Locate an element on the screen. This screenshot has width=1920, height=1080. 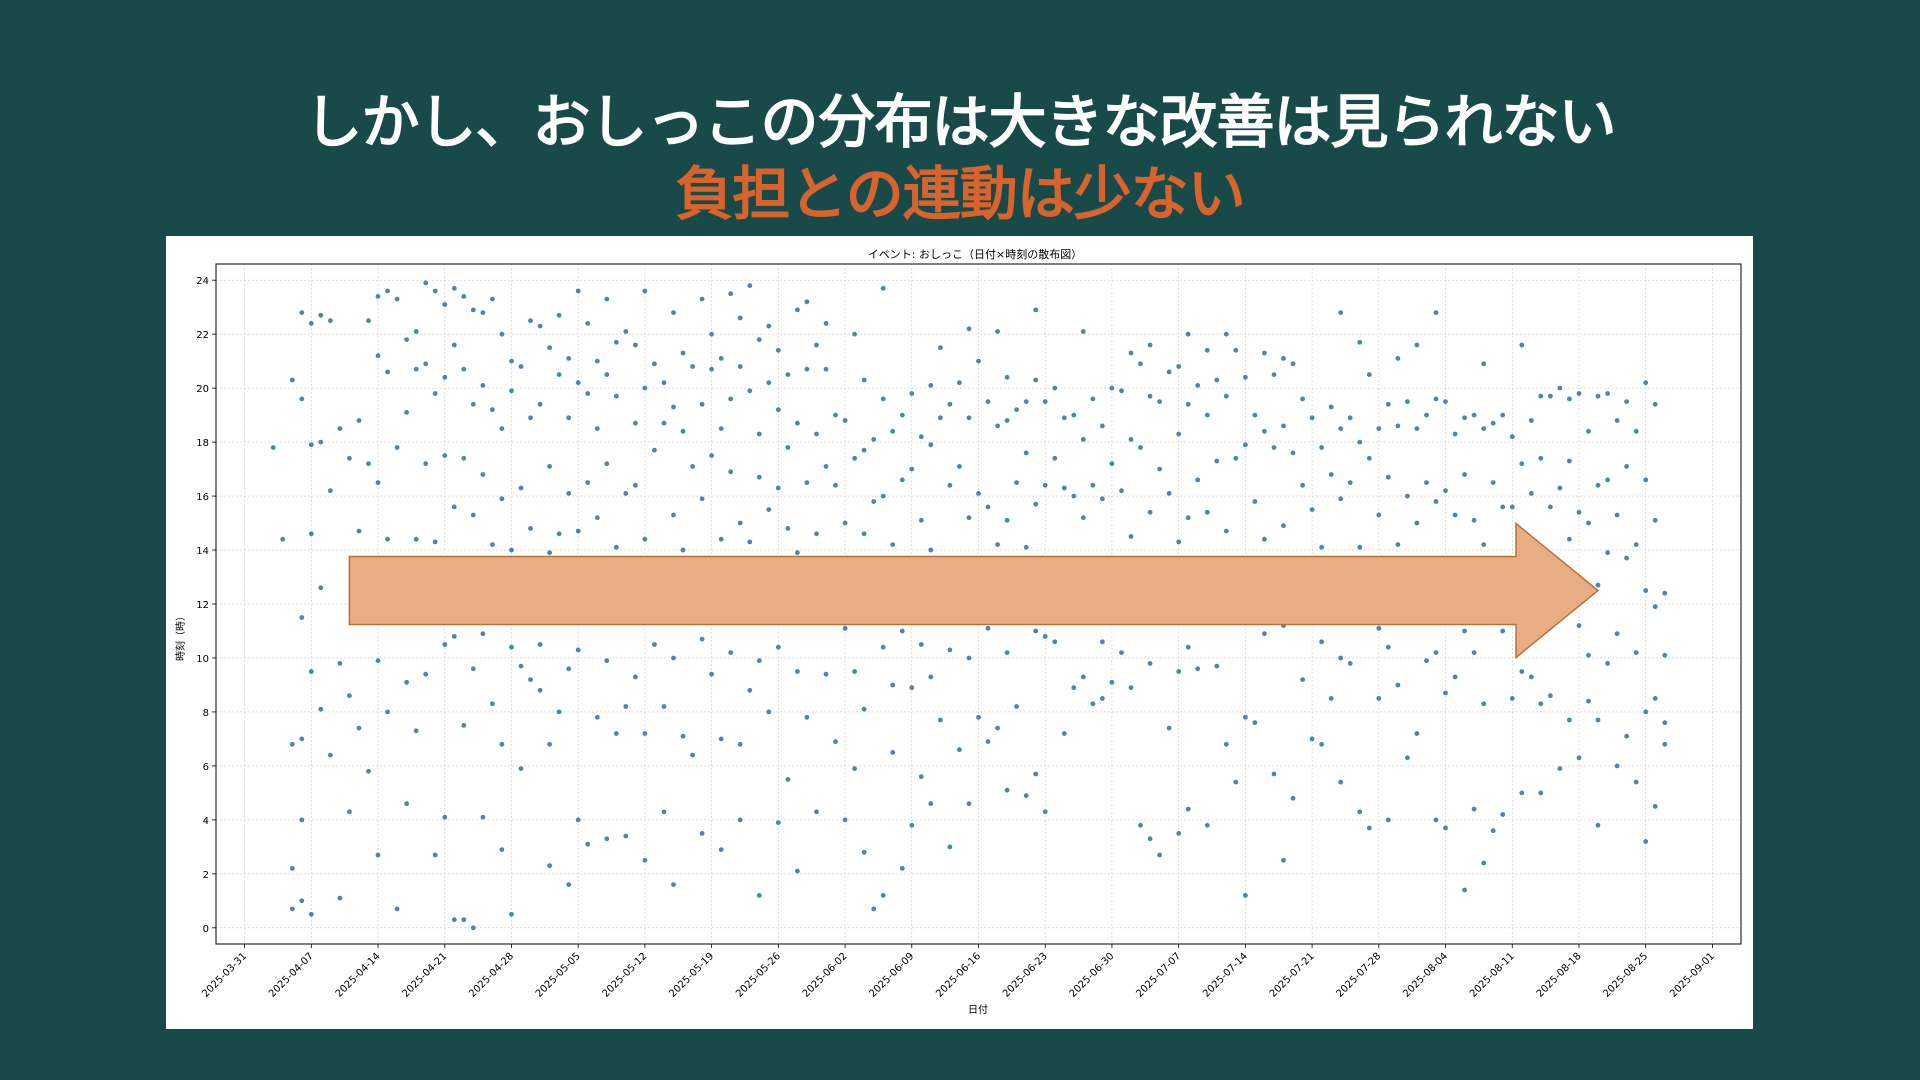
chart-title: イベント: おしっこ（日付×時刻の散布図） is located at coordinates (975, 254).